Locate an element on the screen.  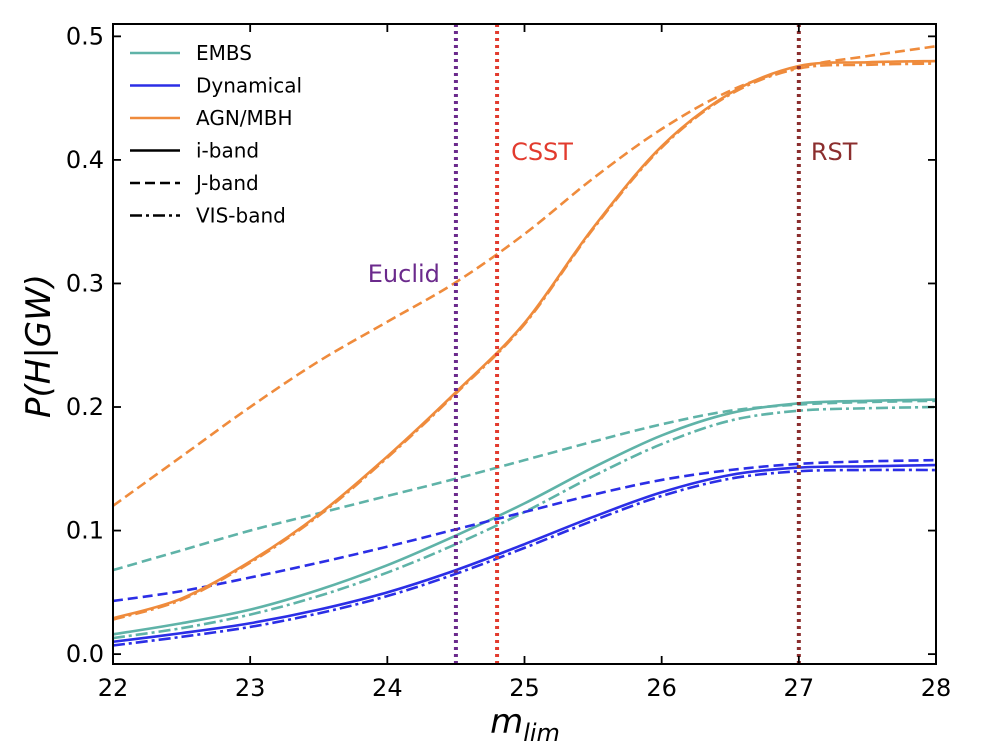
y-axis-label: P(H|GW) is located at coordinates (39, 346).